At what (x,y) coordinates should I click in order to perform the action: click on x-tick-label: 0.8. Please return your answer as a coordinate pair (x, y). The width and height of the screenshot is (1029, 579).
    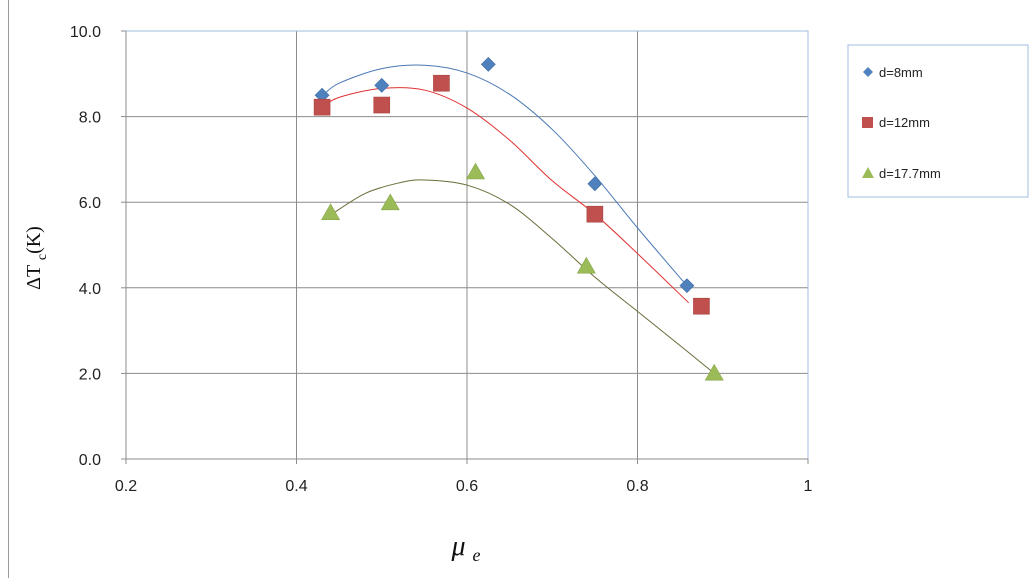
    Looking at the image, I should click on (637, 486).